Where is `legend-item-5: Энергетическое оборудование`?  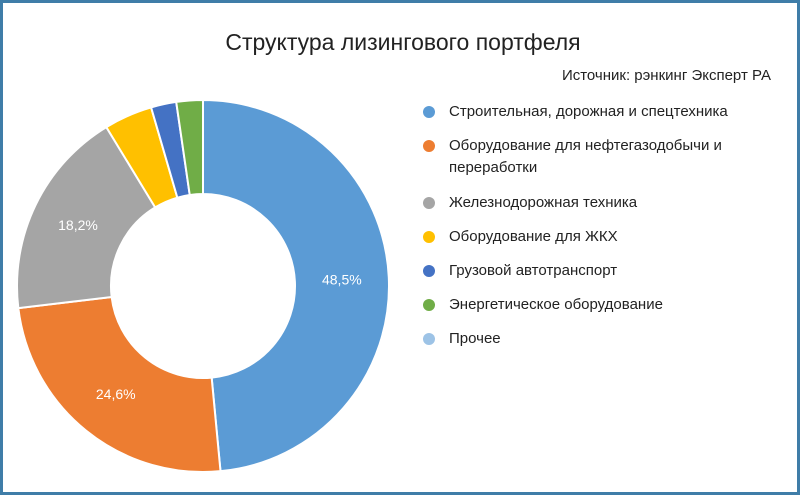
legend-item-5: Энергетическое оборудование is located at coordinates (601, 305).